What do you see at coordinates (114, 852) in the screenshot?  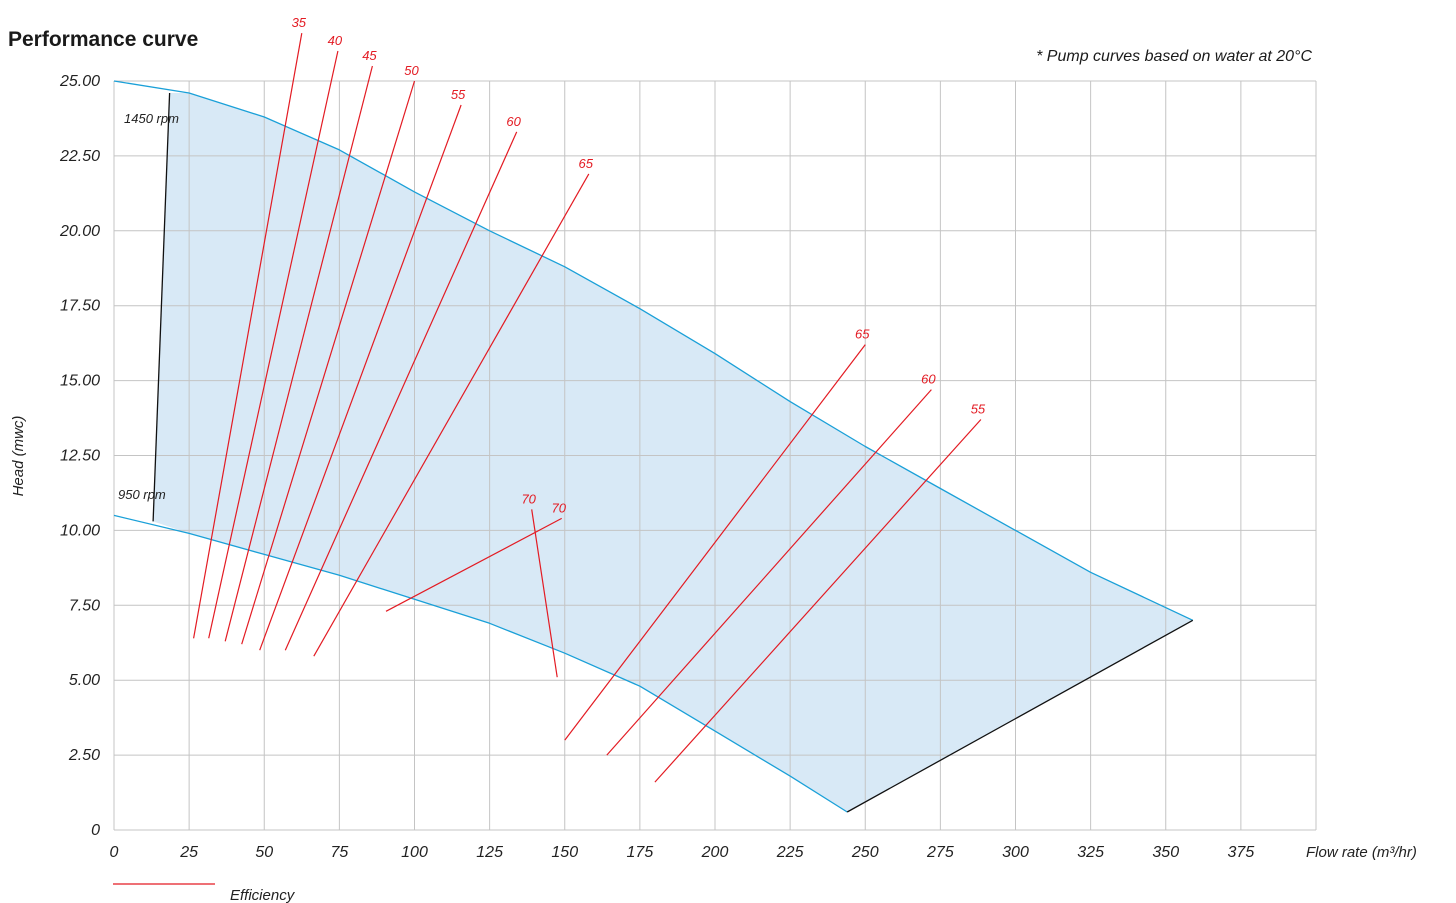 I see `x-tick-label: 0` at bounding box center [114, 852].